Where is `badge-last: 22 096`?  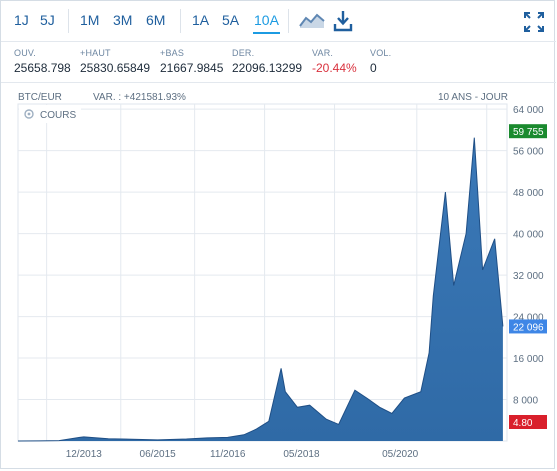 badge-last: 22 096 is located at coordinates (528, 326).